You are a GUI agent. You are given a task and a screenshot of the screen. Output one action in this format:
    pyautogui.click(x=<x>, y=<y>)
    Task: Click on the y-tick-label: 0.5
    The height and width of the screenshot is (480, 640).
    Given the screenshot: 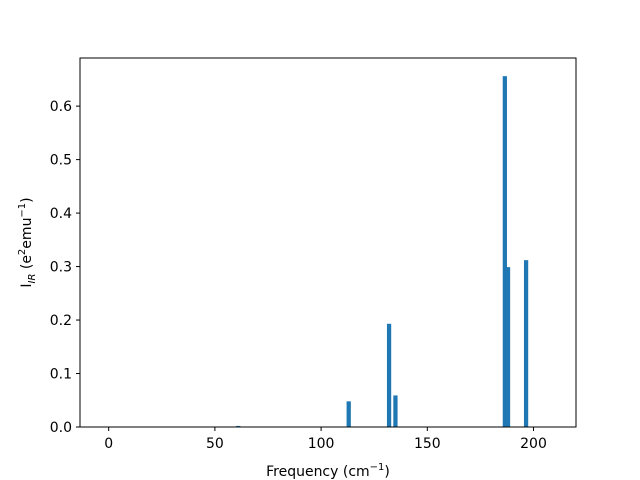 What is the action you would take?
    pyautogui.click(x=61, y=161)
    